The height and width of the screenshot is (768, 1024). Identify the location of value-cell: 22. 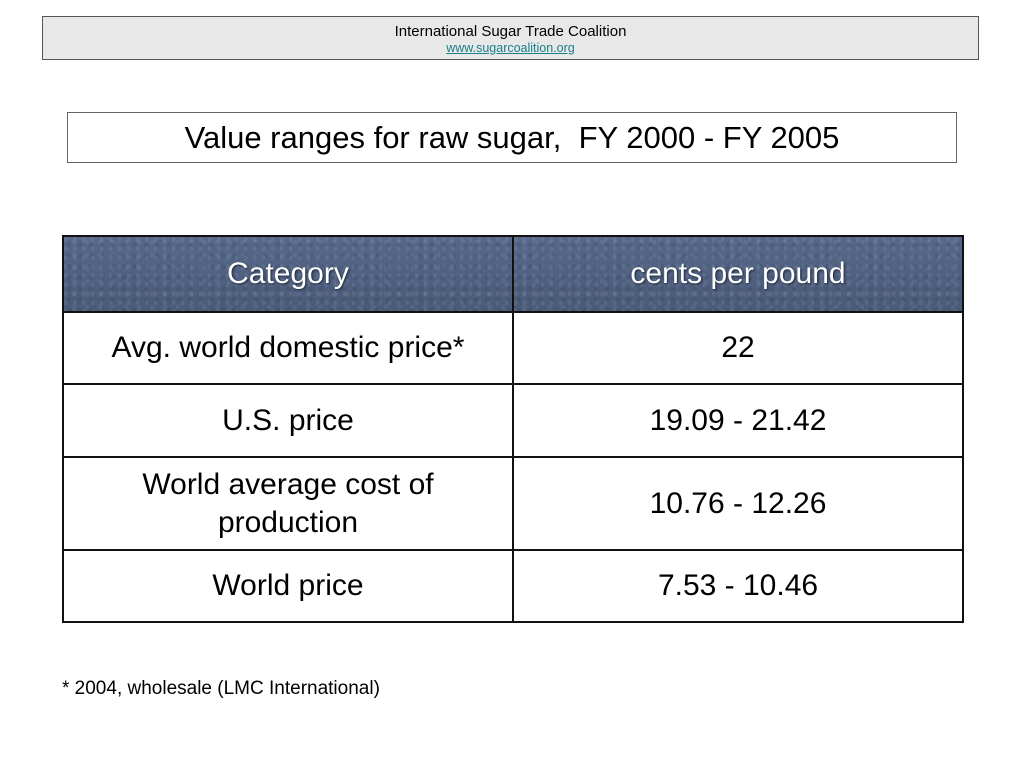
(738, 348).